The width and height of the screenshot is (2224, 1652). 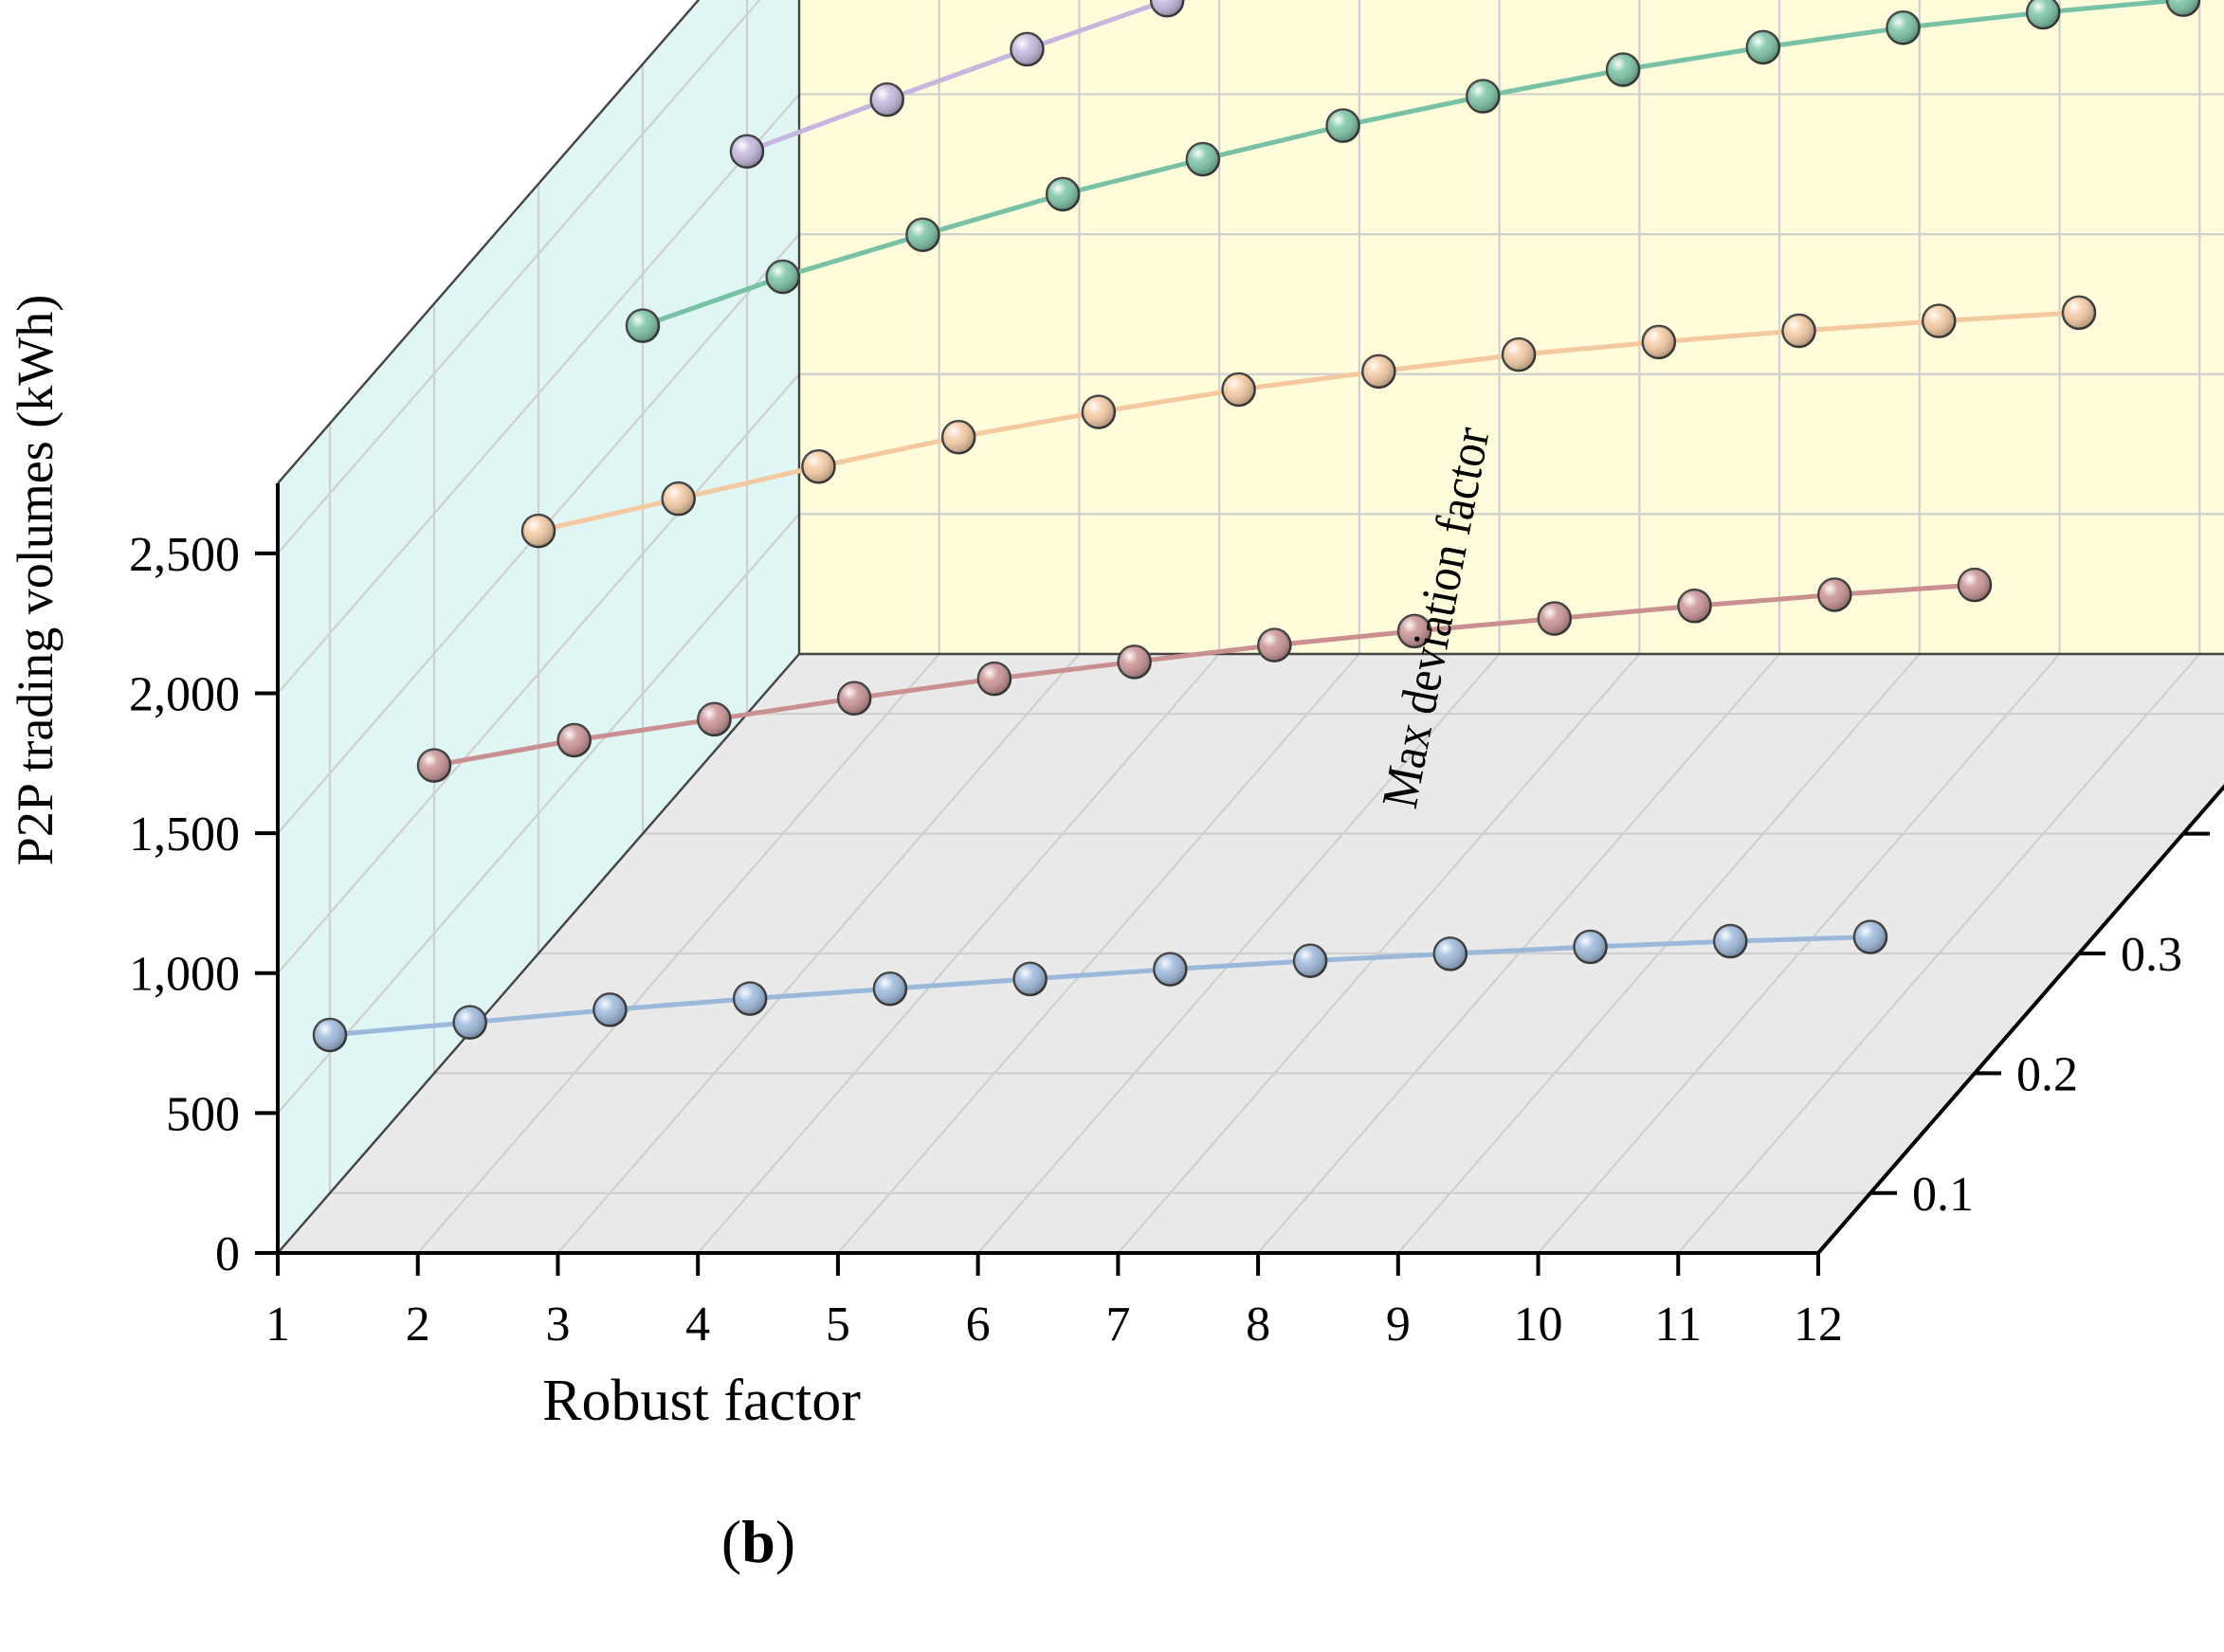 What do you see at coordinates (184, 555) in the screenshot?
I see `y-tick-label: 2,500` at bounding box center [184, 555].